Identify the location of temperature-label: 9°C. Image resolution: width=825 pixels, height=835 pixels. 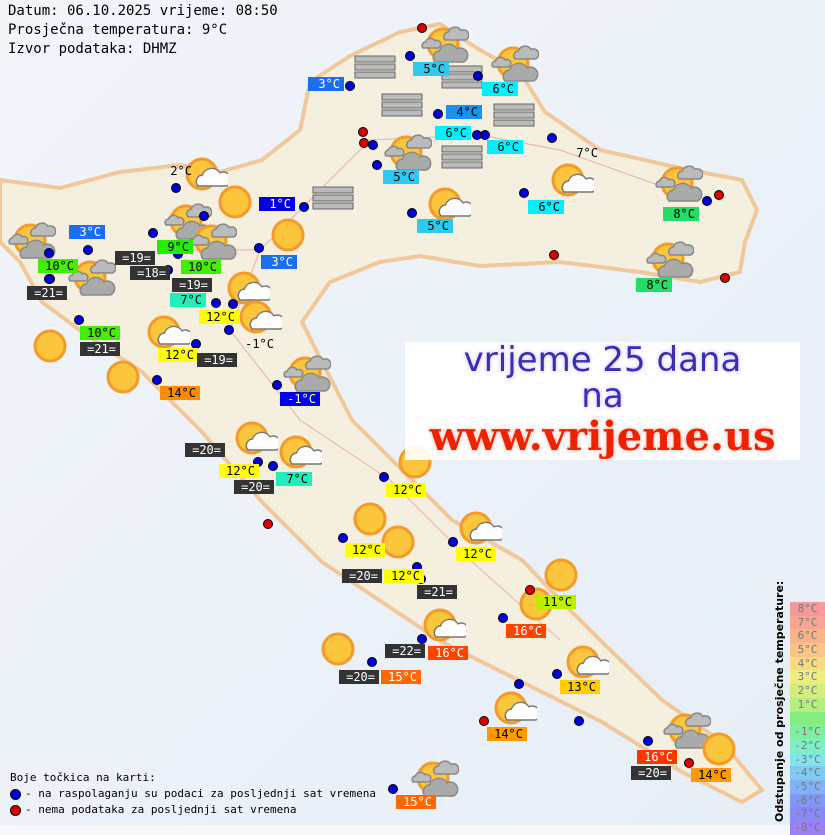
(175, 247).